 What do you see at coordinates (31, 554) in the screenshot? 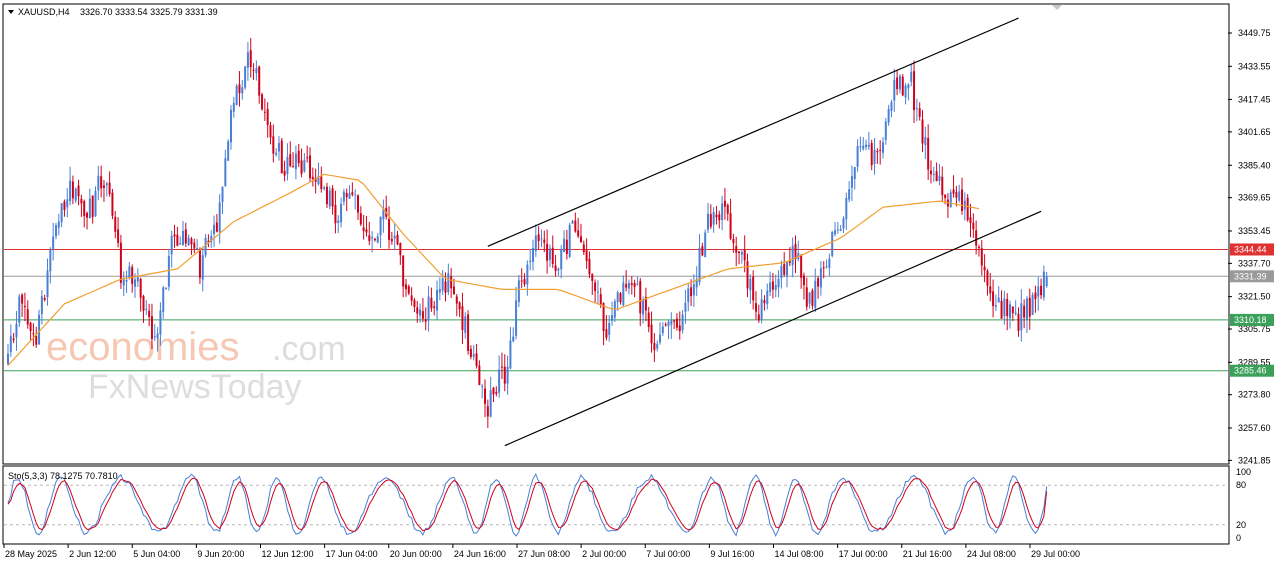
I see `time-tick-label: 28 May 2025` at bounding box center [31, 554].